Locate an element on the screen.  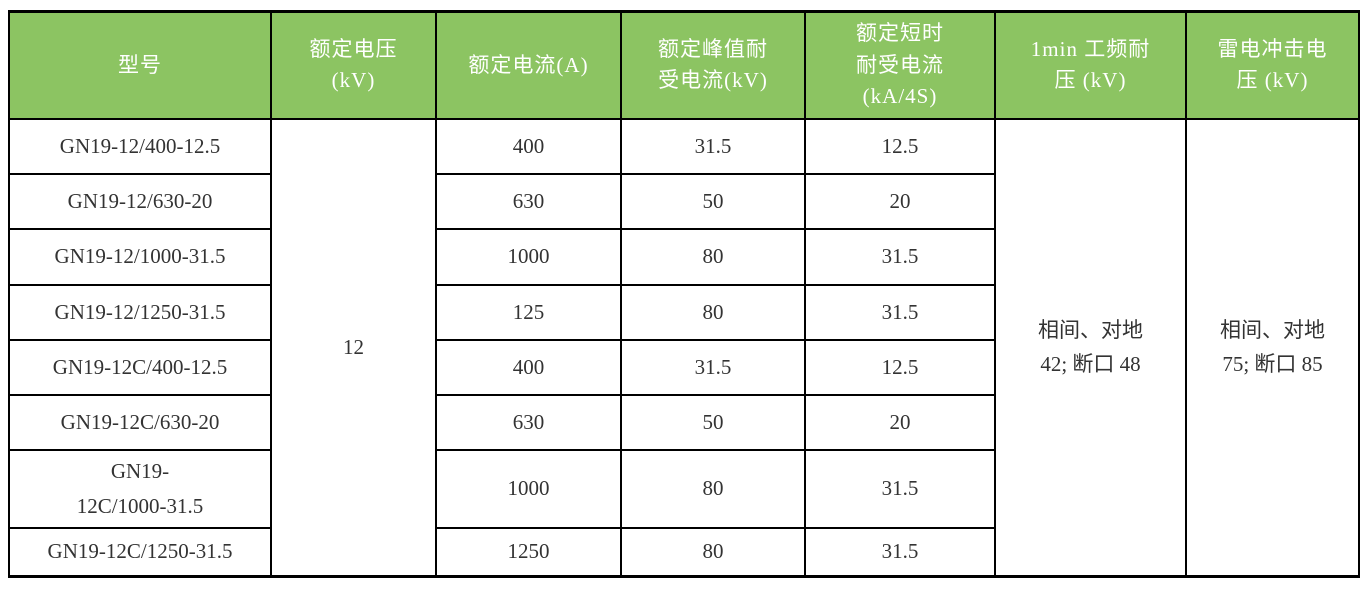
table-row: GN19-12/1250-31.5 125 80 31.5 is located at coordinates (683, 312).